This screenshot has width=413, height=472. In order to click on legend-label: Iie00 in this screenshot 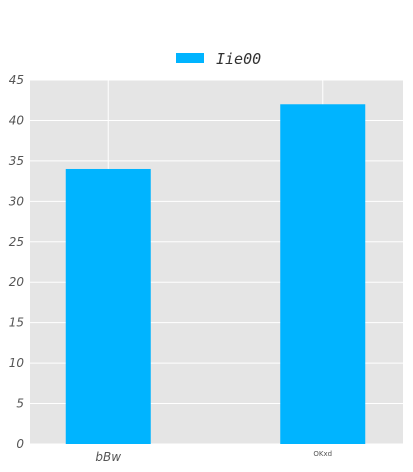, I will do `click(238, 59)`.